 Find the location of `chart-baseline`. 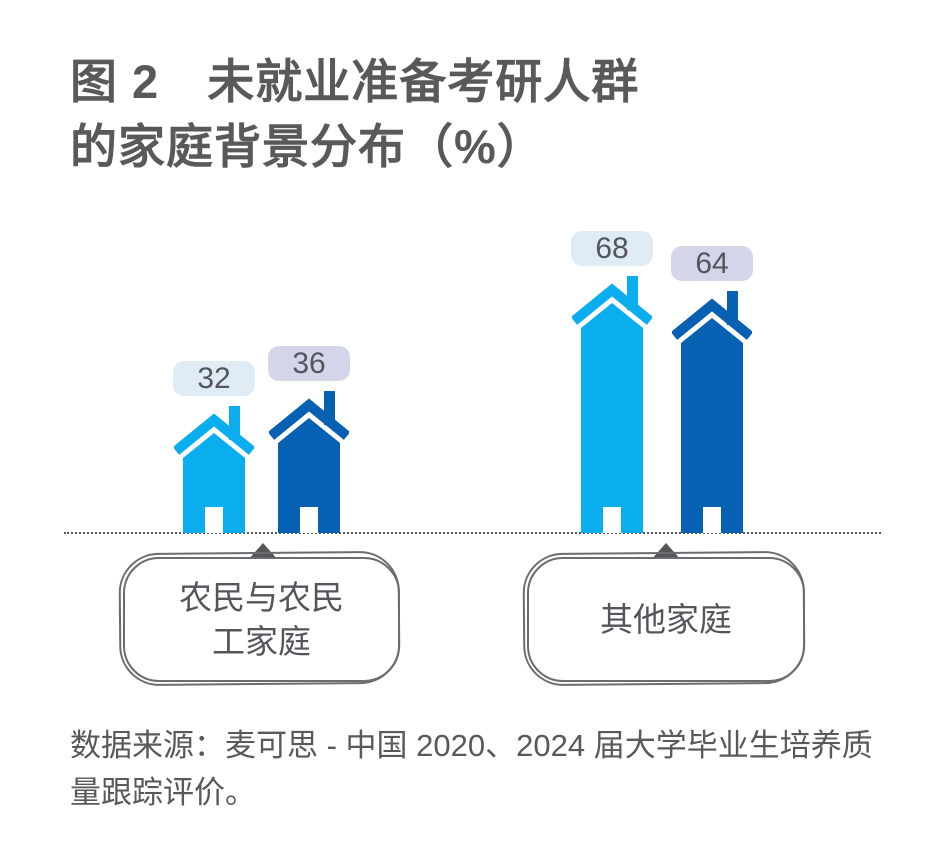

chart-baseline is located at coordinates (472, 533).